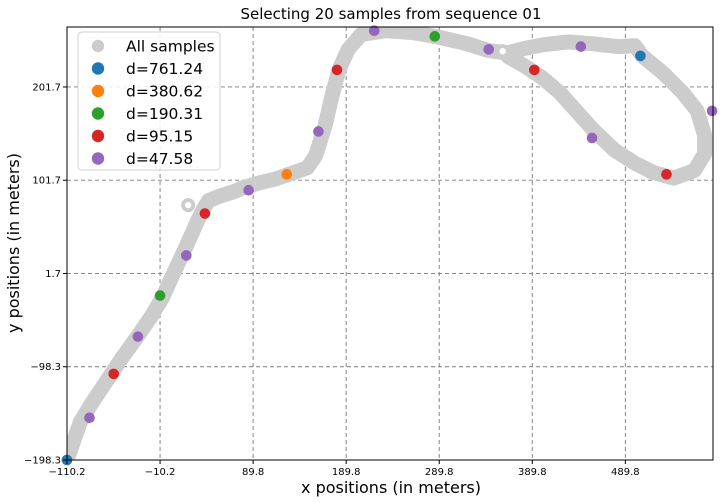 This screenshot has width=720, height=503. Describe the element at coordinates (625, 472) in the screenshot. I see `x-tick-label: 489.8` at that location.